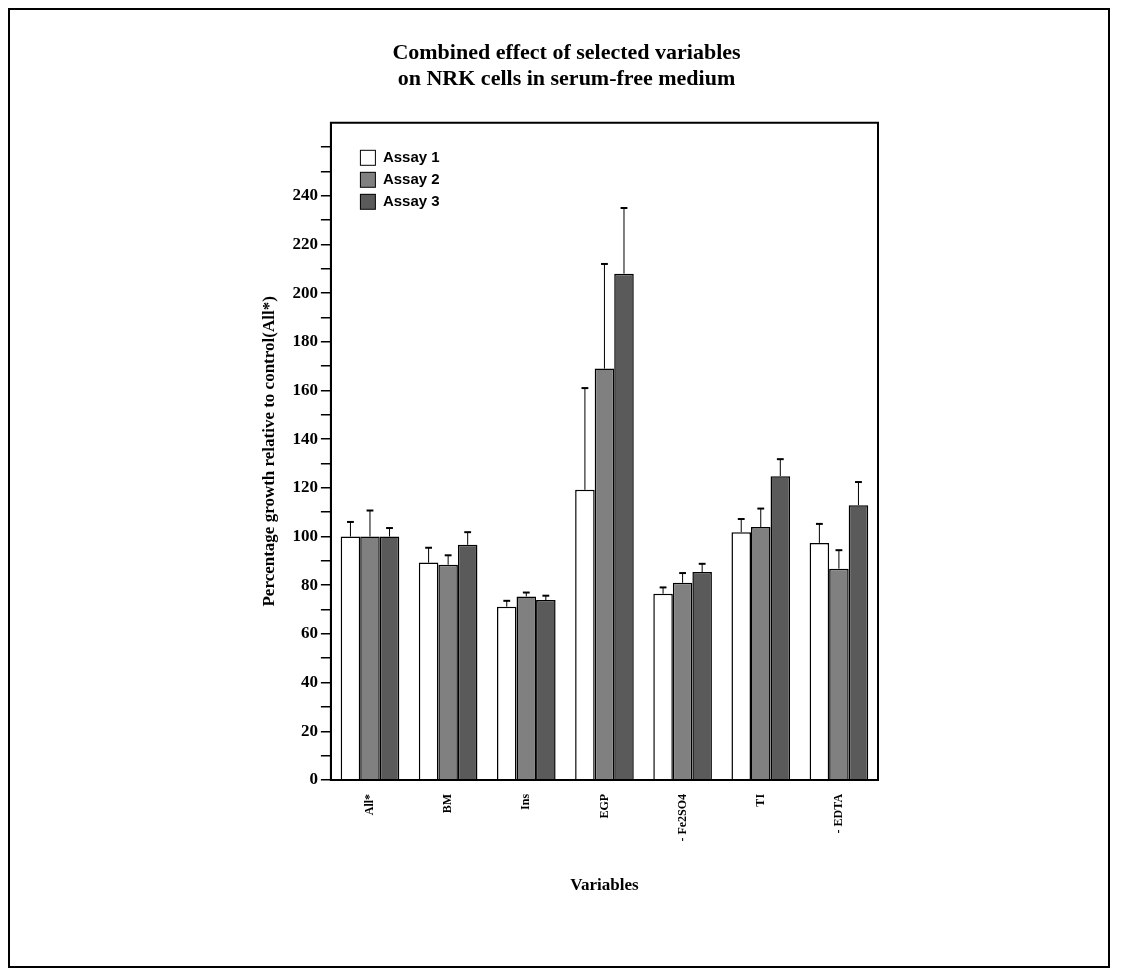 The width and height of the screenshot is (1122, 980). What do you see at coordinates (838, 813) in the screenshot?
I see `x-tick-label: - EDTA` at bounding box center [838, 813].